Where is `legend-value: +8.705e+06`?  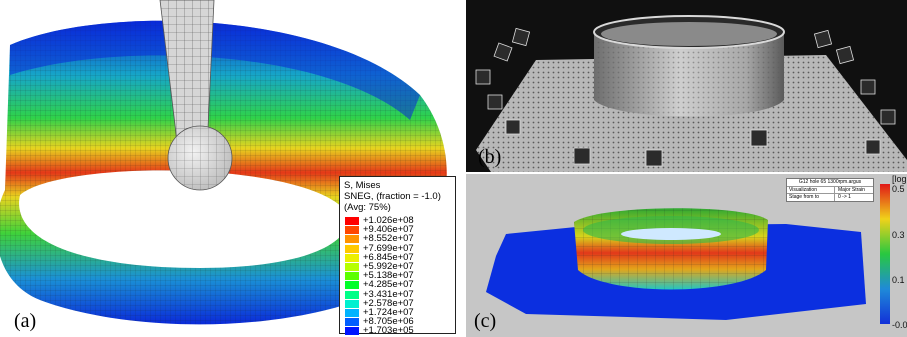 legend-value: +8.705e+06 is located at coordinates (388, 322).